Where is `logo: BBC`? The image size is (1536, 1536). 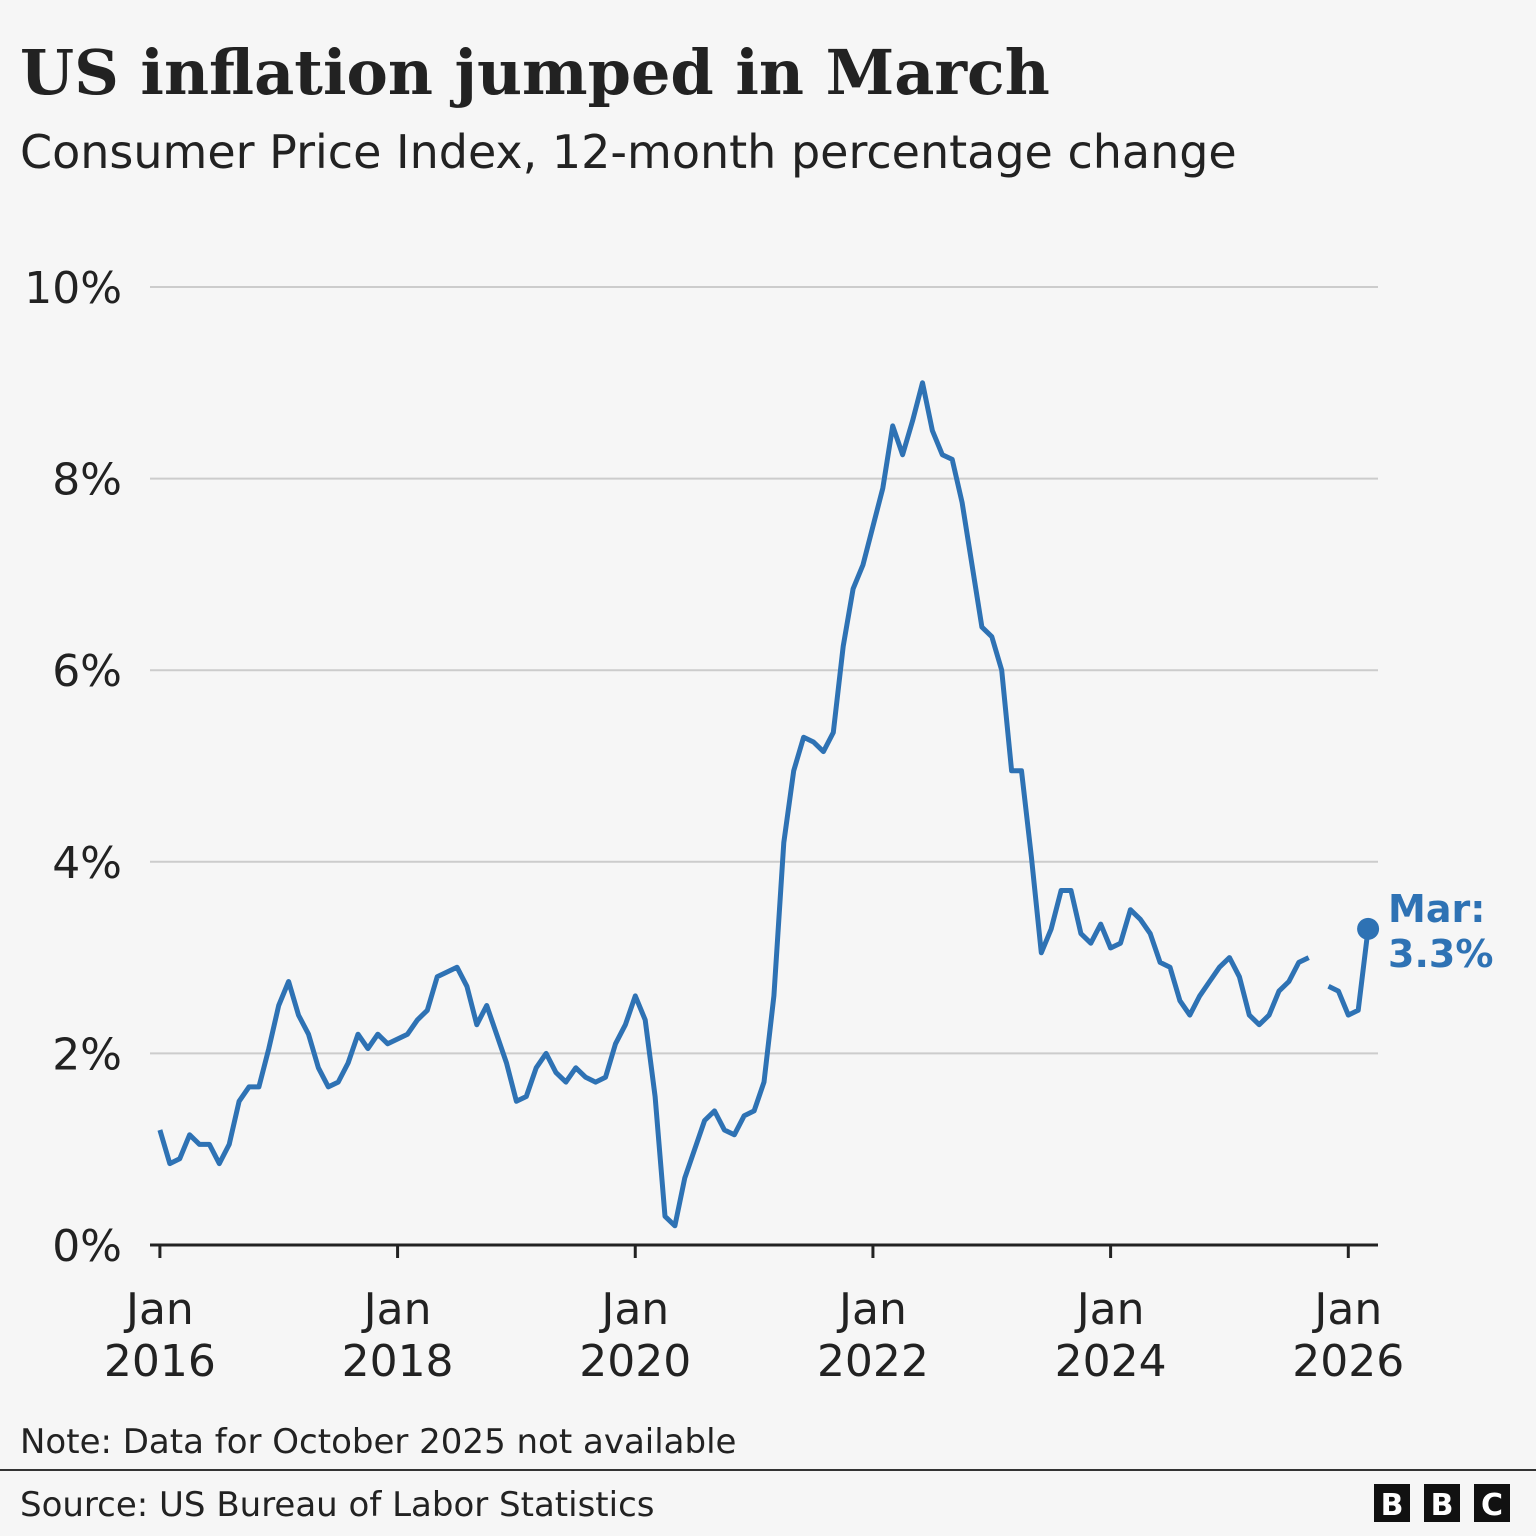
logo: BBC is located at coordinates (1442, 1503).